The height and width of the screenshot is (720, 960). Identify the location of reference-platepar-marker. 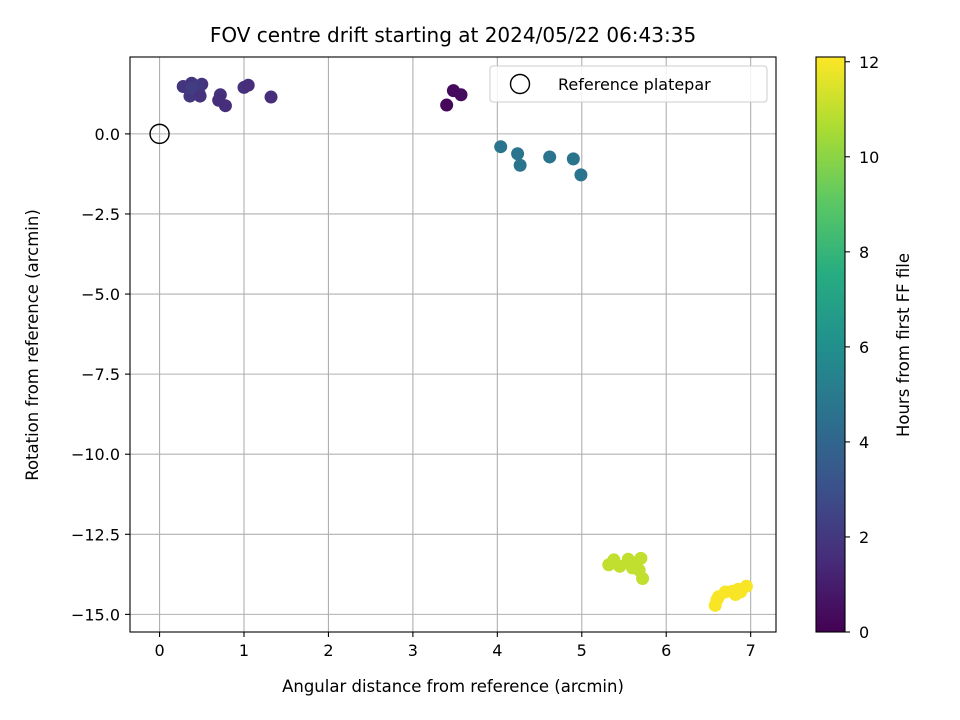
(159, 134).